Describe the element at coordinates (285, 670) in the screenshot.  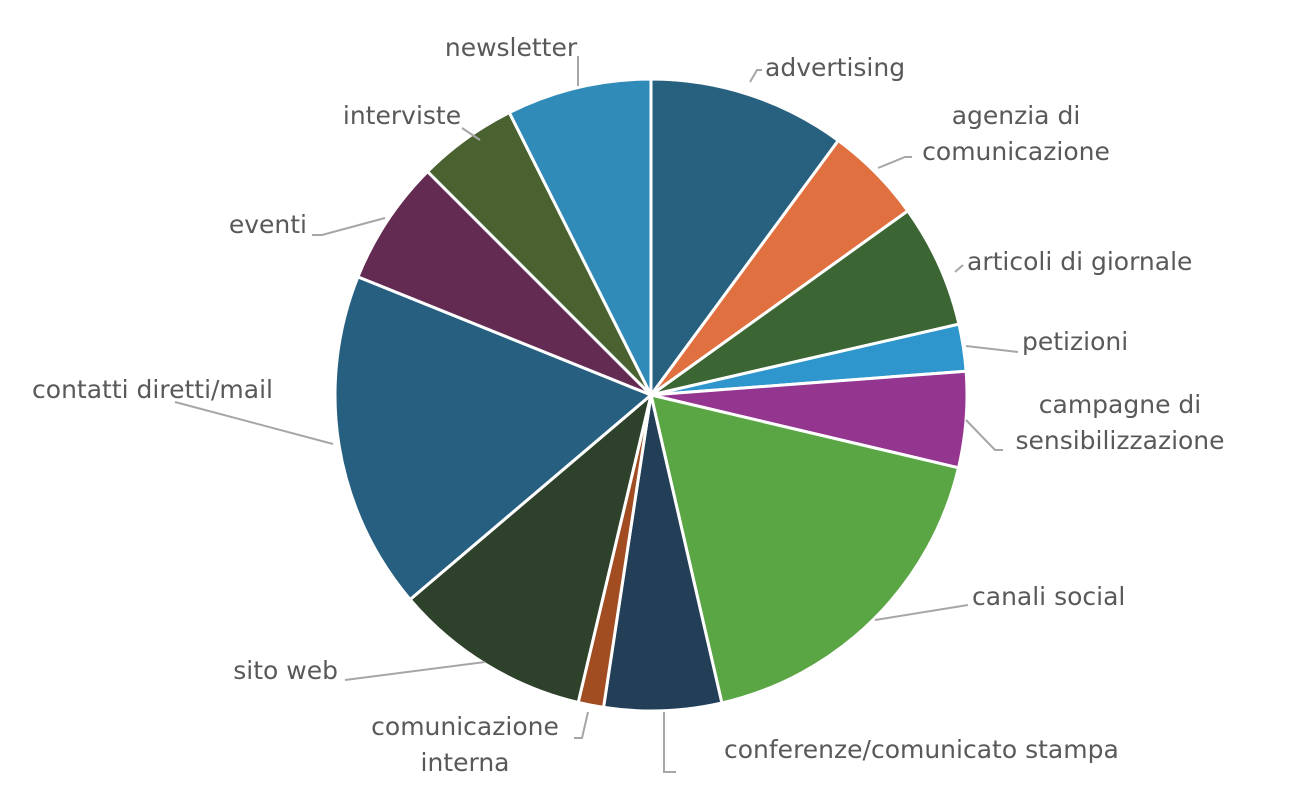
I see `slice-label: sito web` at that location.